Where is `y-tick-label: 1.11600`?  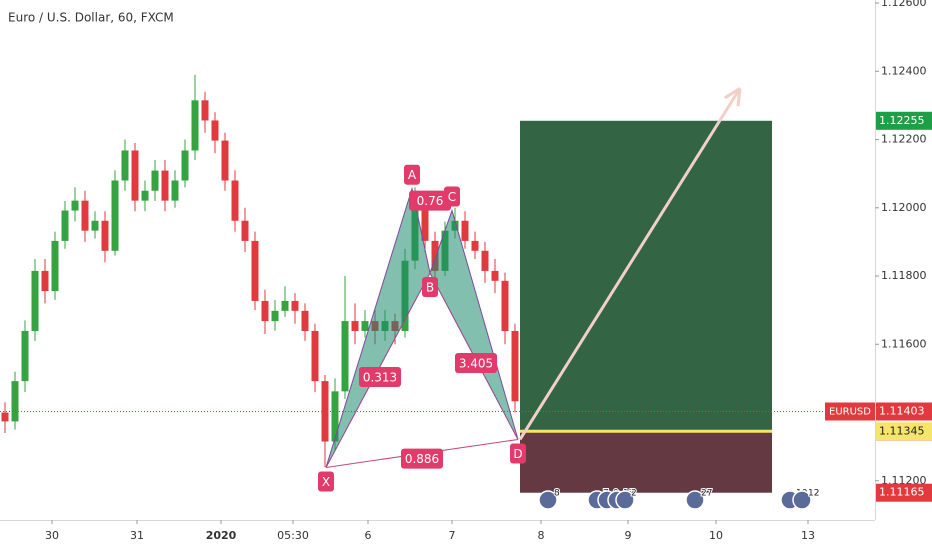
y-tick-label: 1.11600 is located at coordinates (904, 343).